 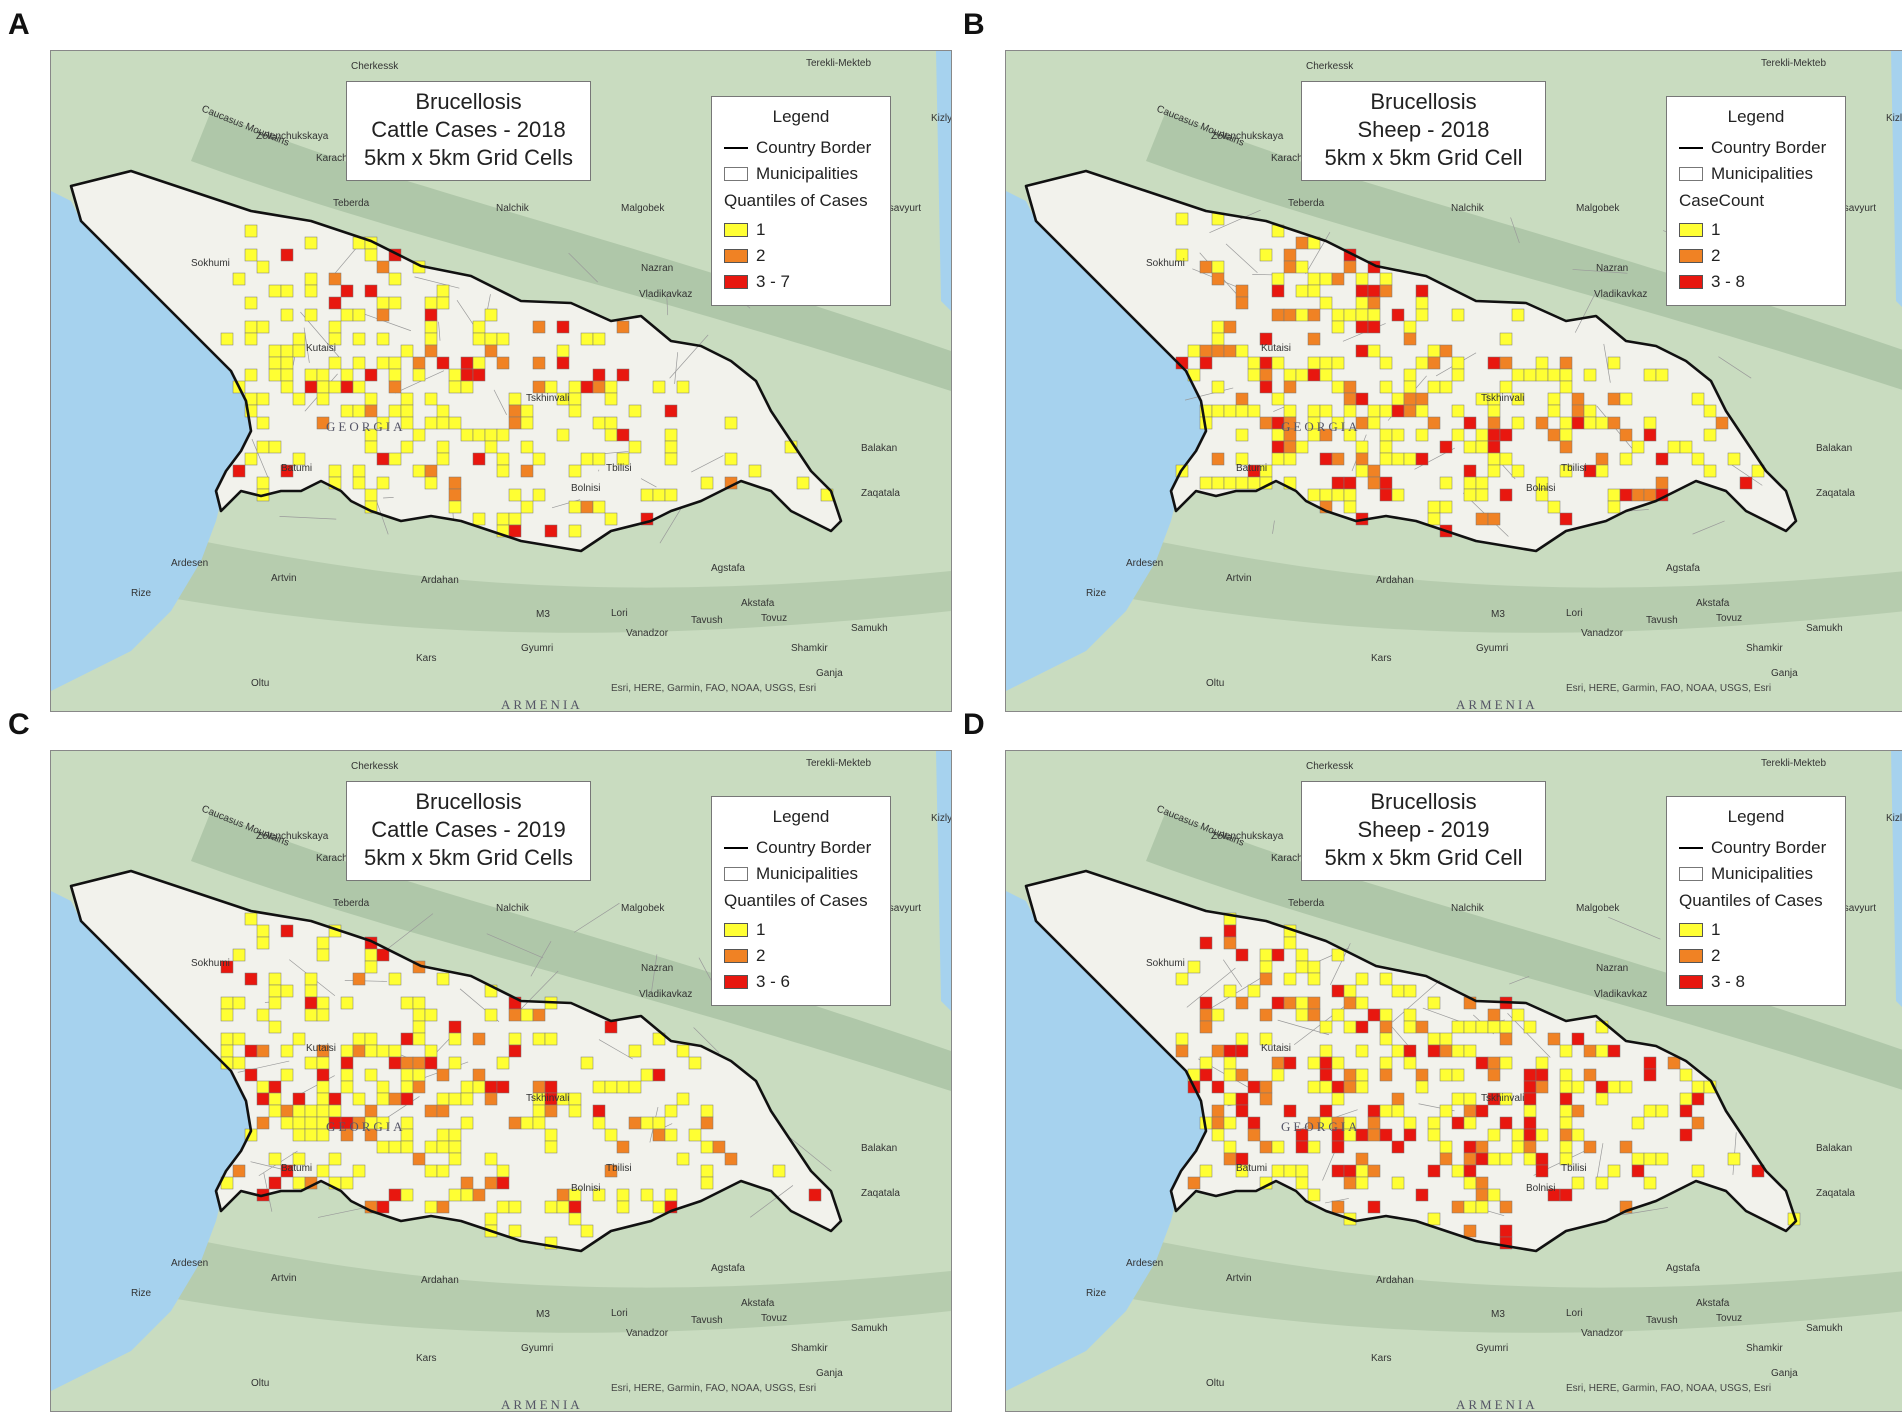 What do you see at coordinates (1497, 1404) in the screenshot?
I see `armenia-label: ARMENIA` at bounding box center [1497, 1404].